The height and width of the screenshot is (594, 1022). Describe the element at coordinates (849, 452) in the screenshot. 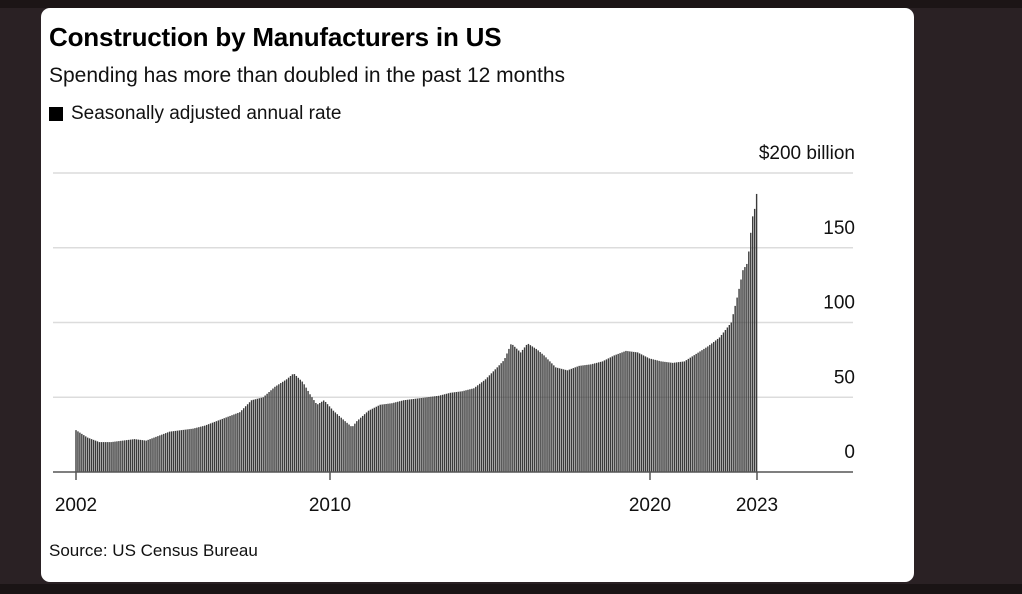

I see `y-tick-label: 0` at that location.